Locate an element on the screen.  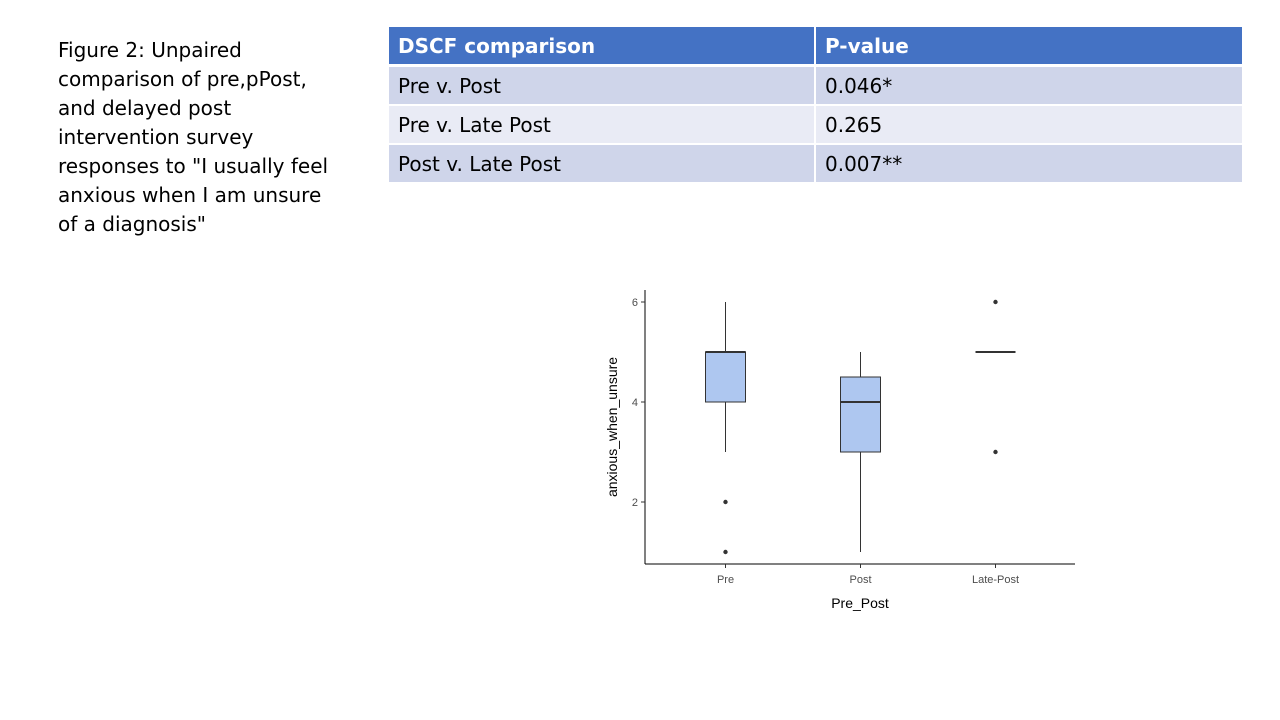
box-pre is located at coordinates (725, 377).